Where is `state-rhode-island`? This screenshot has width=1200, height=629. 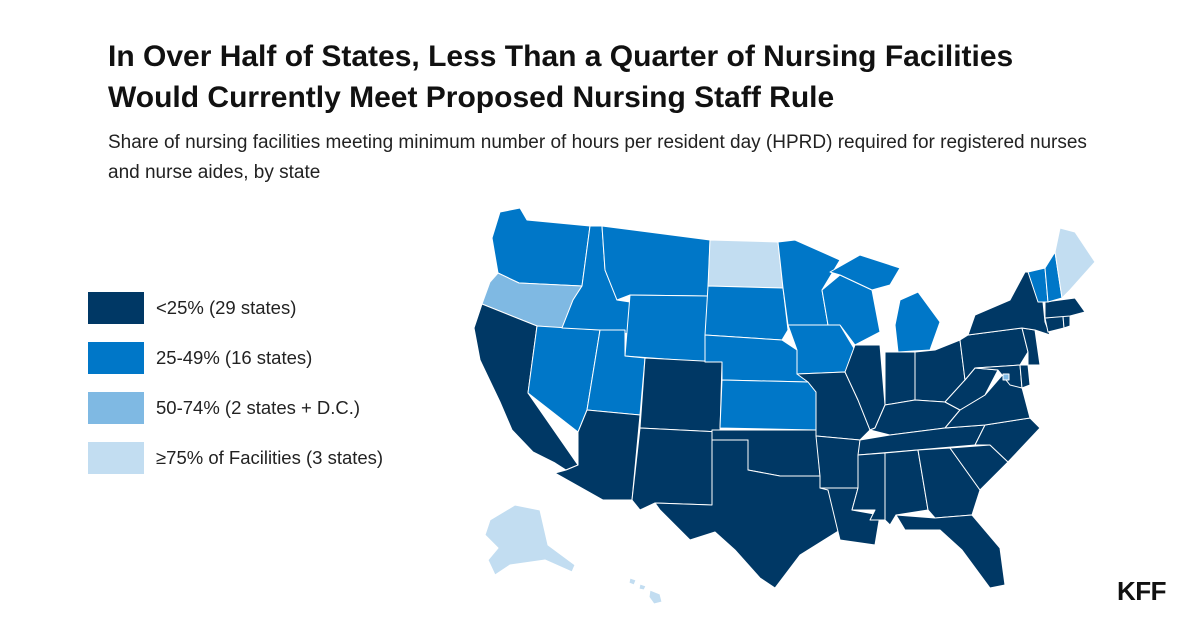
state-rhode-island is located at coordinates (1066, 322).